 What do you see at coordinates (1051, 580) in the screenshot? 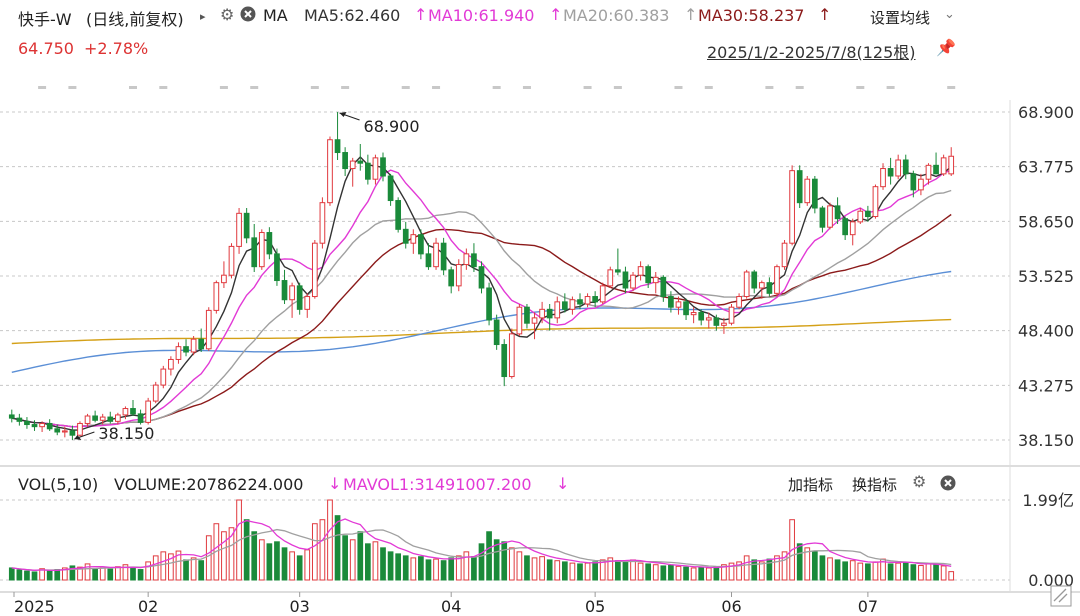
I see `volume-tick-label: 0.000` at bounding box center [1051, 580].